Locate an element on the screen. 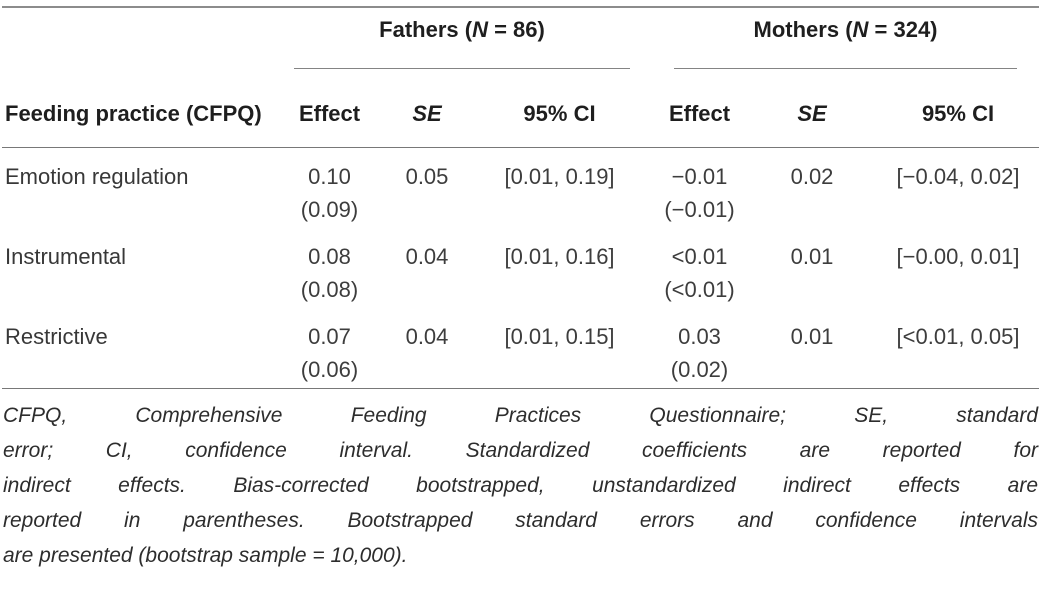 The image size is (1041, 613). mothers-ci-cell: [−0.04, 0.02] is located at coordinates (958, 176).